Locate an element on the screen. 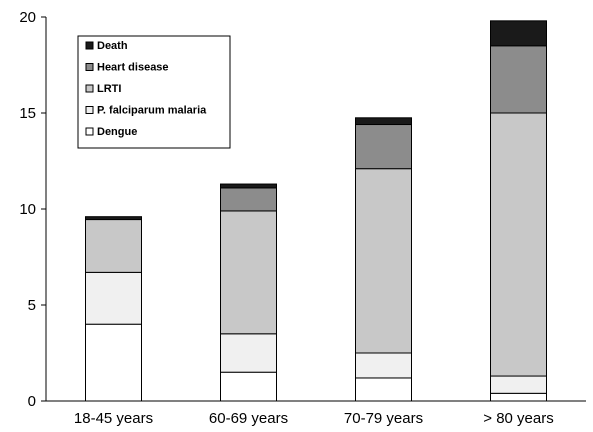  legend-box is located at coordinates (154, 92).